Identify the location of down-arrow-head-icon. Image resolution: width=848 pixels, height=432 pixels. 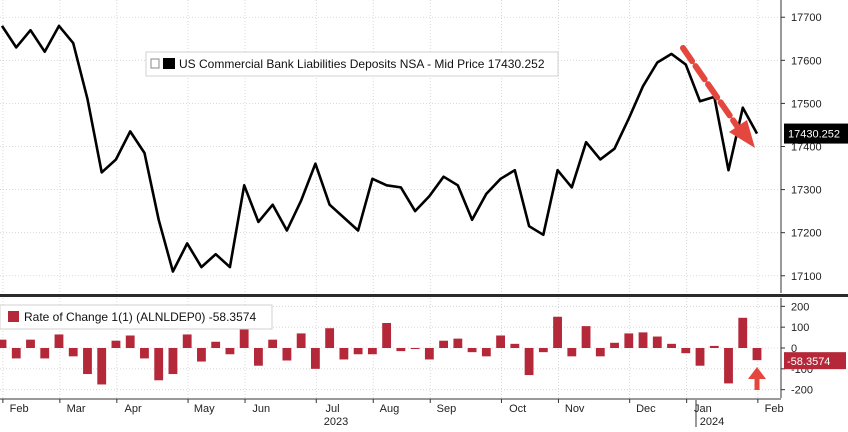
(742, 134).